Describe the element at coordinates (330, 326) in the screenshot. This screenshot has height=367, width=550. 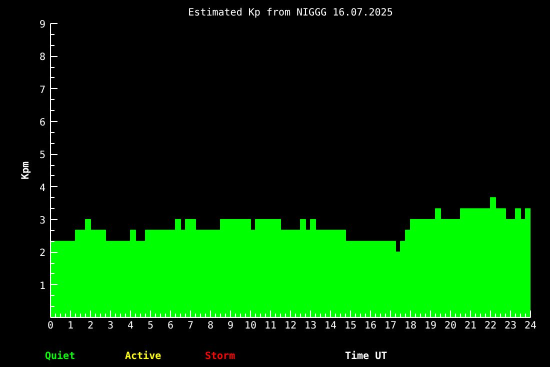
I see `x-tick-label: 14` at that location.